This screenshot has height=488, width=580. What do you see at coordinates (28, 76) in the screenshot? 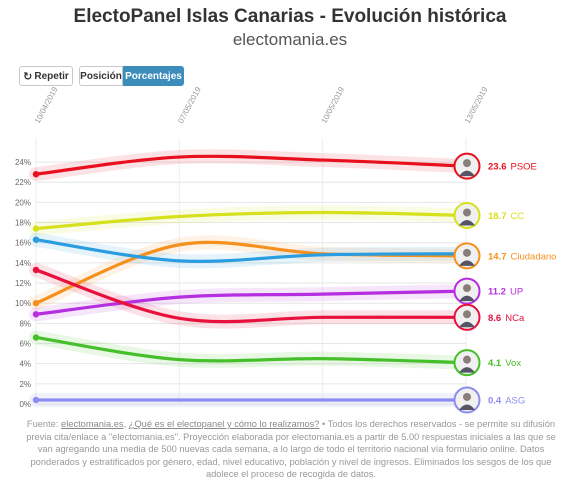
I see `refresh-icon: ↻` at bounding box center [28, 76].